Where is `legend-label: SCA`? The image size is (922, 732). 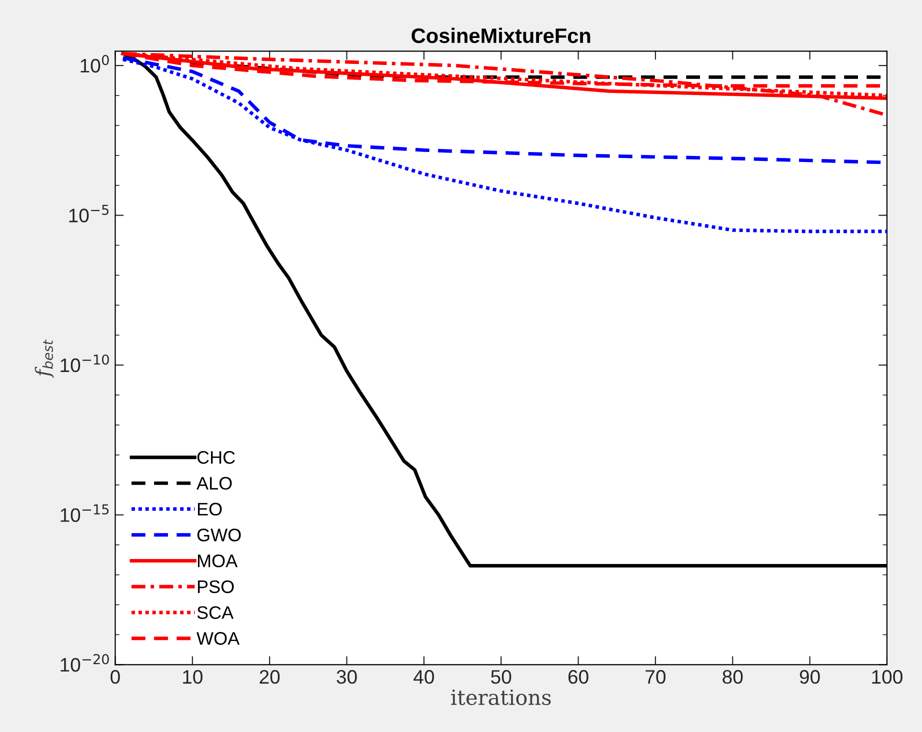 legend-label: SCA is located at coordinates (215, 612).